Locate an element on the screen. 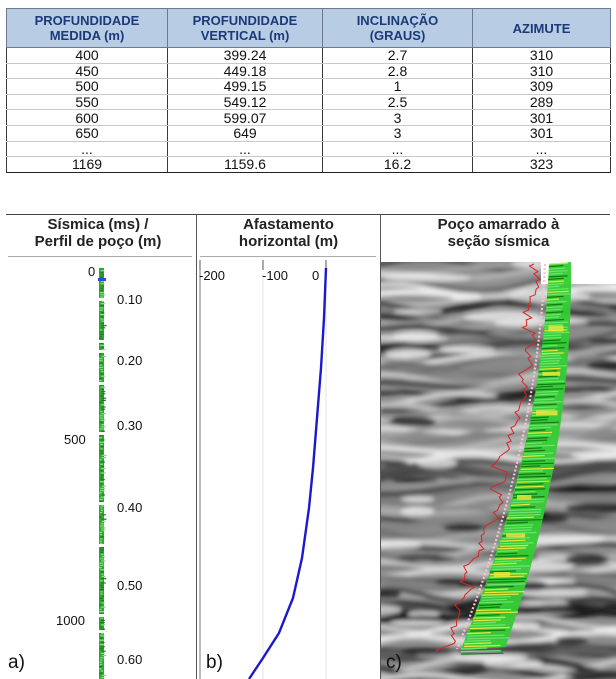  cell-incl: 16.2 is located at coordinates (397, 164).